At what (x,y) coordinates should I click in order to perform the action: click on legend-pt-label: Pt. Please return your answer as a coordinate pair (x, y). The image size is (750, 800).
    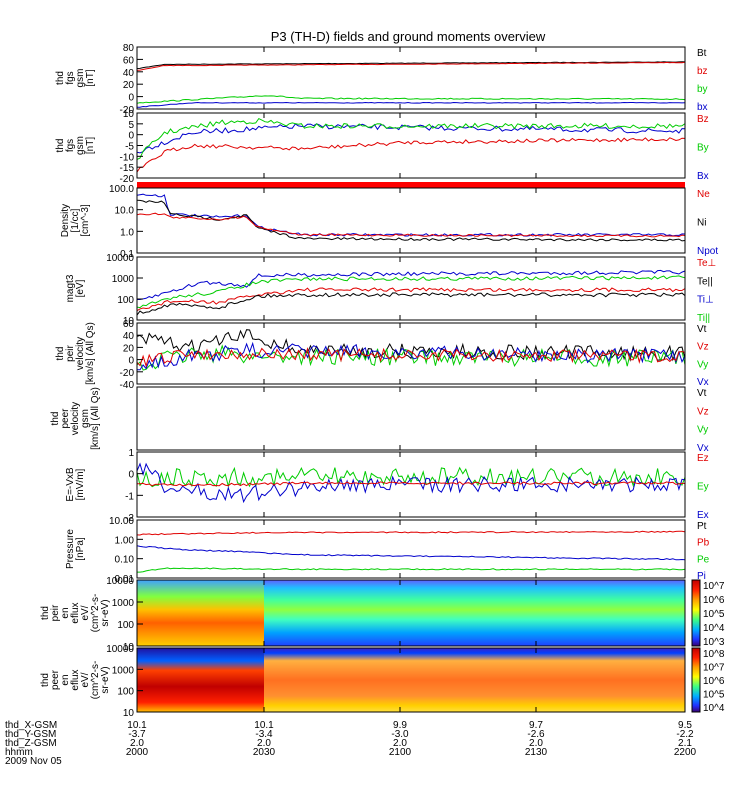
    Looking at the image, I should click on (702, 526).